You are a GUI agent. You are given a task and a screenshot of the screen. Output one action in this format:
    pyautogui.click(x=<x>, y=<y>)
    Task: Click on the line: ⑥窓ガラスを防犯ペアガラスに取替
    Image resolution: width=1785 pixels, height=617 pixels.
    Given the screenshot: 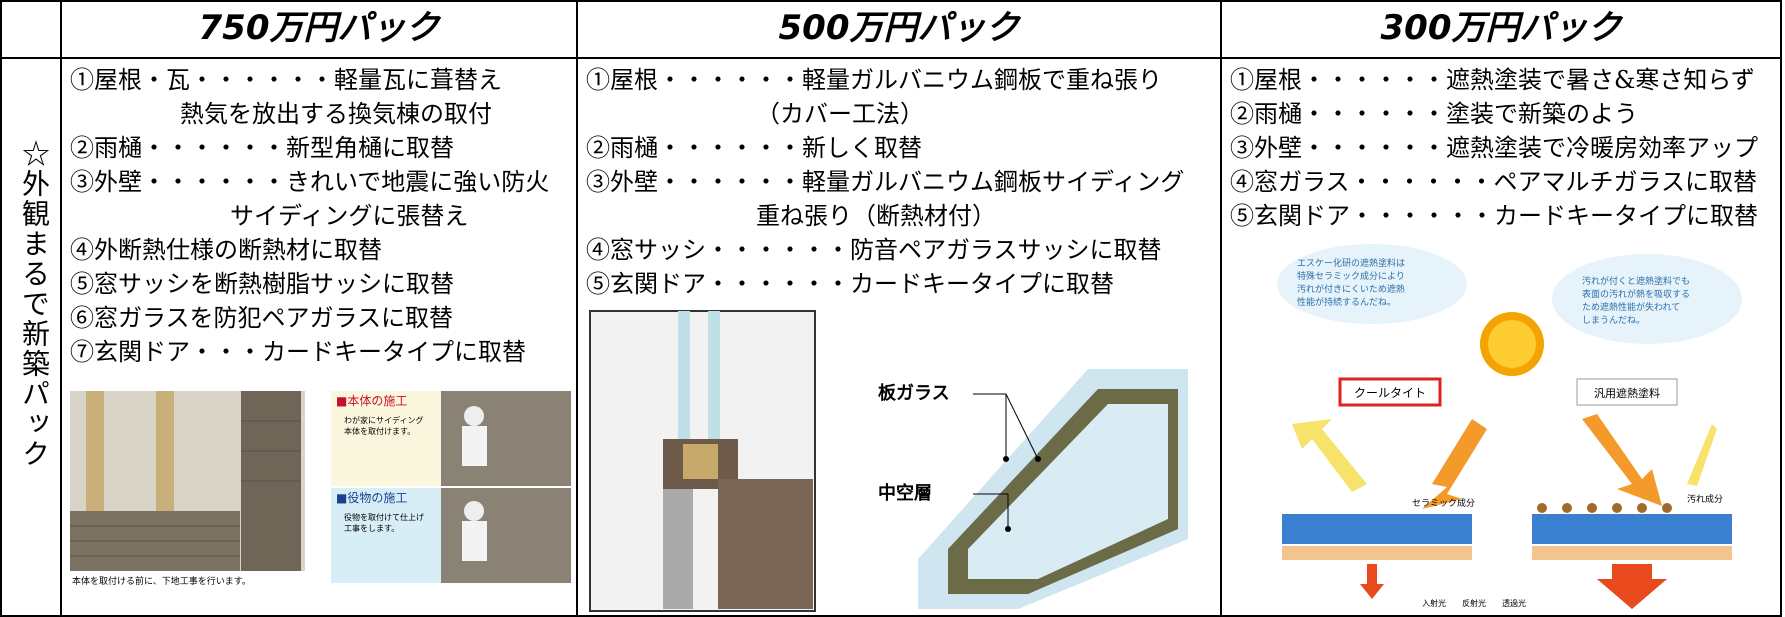 What is the action you would take?
    pyautogui.click(x=262, y=318)
    